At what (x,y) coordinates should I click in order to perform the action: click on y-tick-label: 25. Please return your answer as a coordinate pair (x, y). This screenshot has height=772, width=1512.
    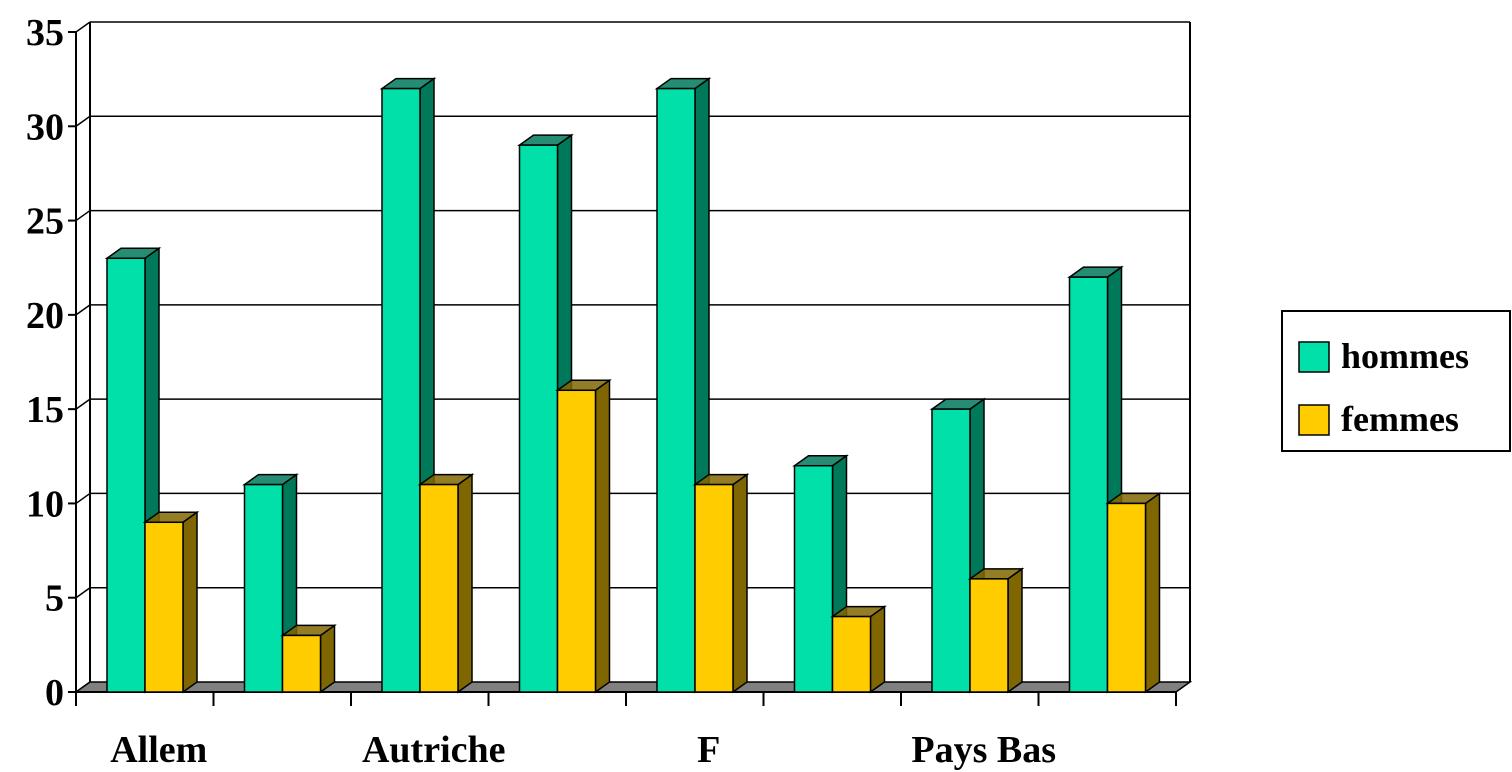
    Looking at the image, I should click on (45, 222).